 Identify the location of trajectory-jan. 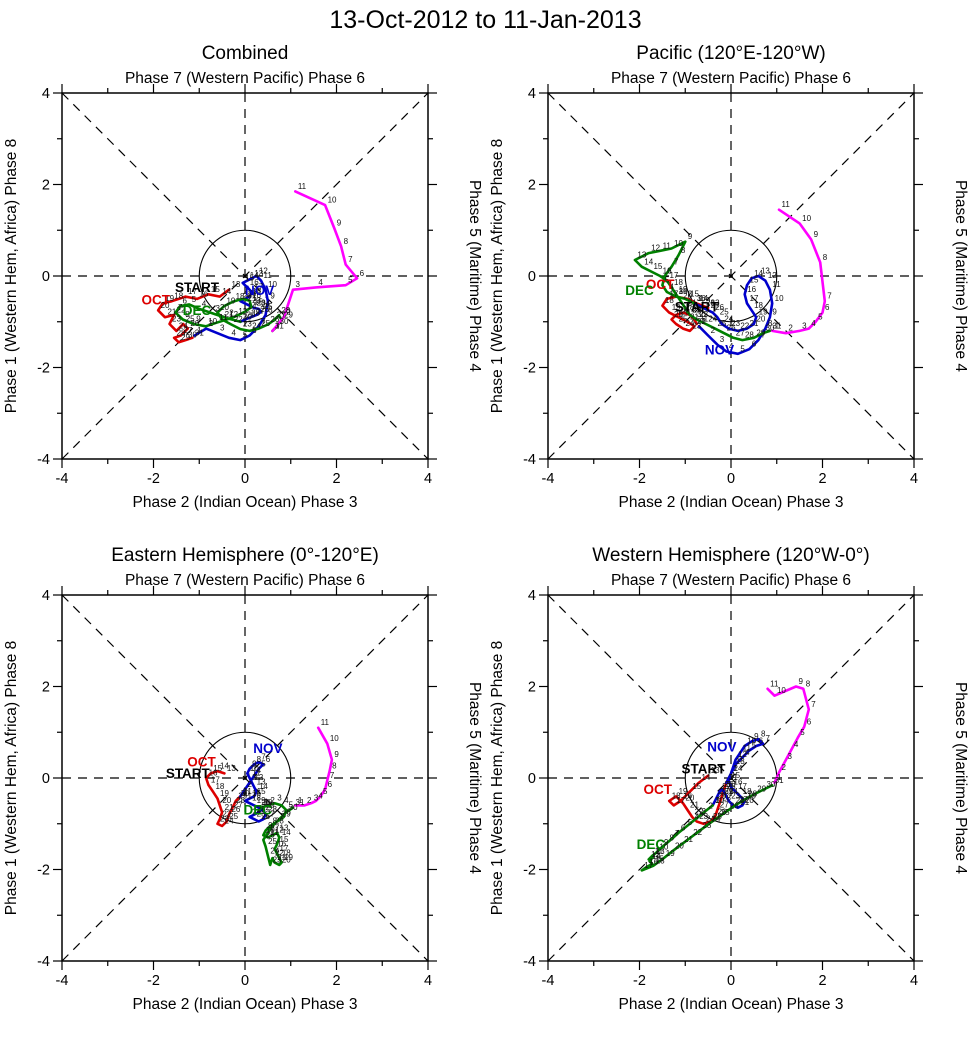
(798, 271).